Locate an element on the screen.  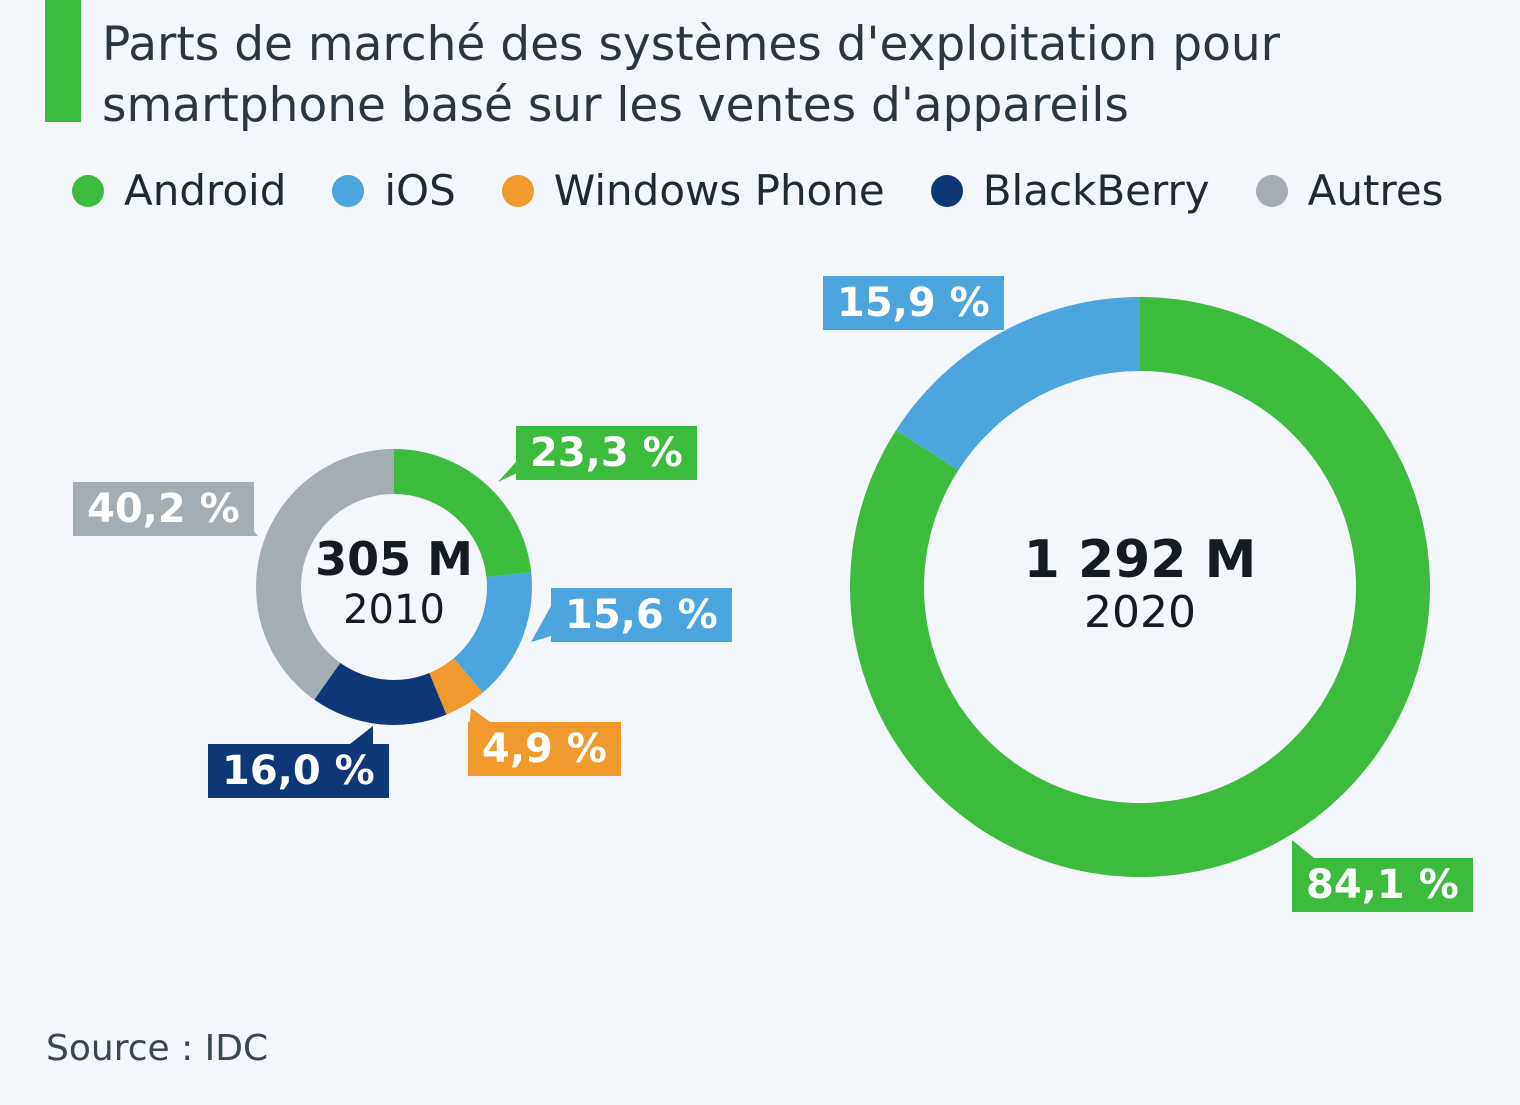
legend-dot-autres is located at coordinates (1271, 190).